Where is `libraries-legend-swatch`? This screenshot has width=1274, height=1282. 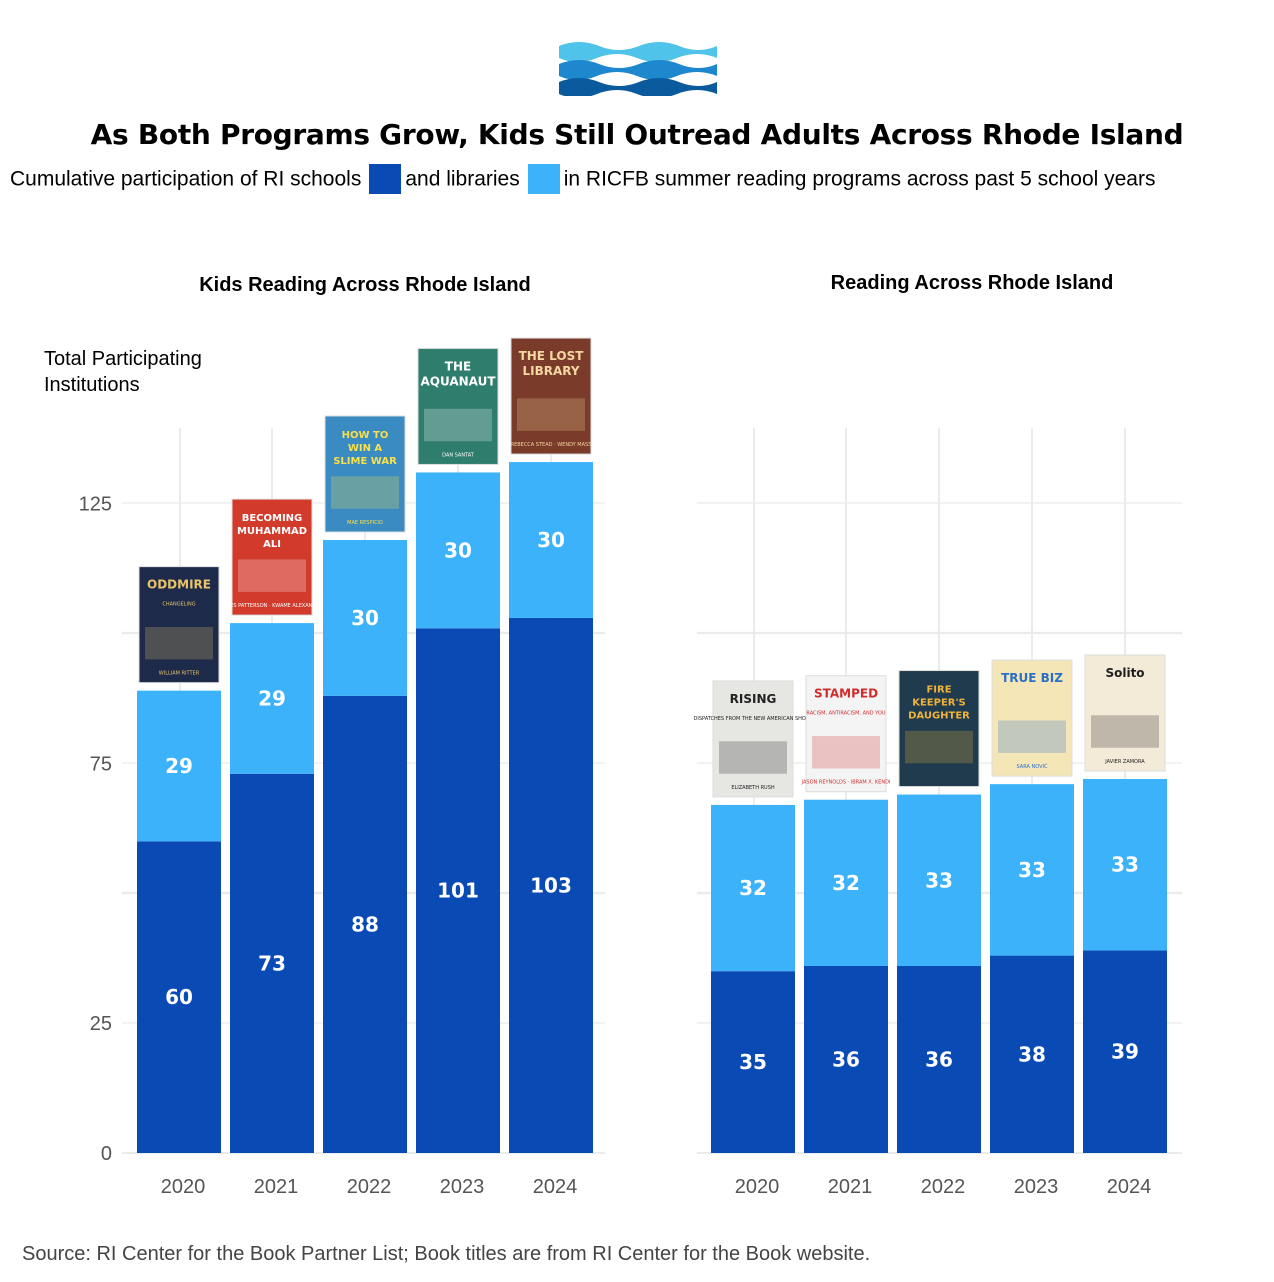 libraries-legend-swatch is located at coordinates (543, 179).